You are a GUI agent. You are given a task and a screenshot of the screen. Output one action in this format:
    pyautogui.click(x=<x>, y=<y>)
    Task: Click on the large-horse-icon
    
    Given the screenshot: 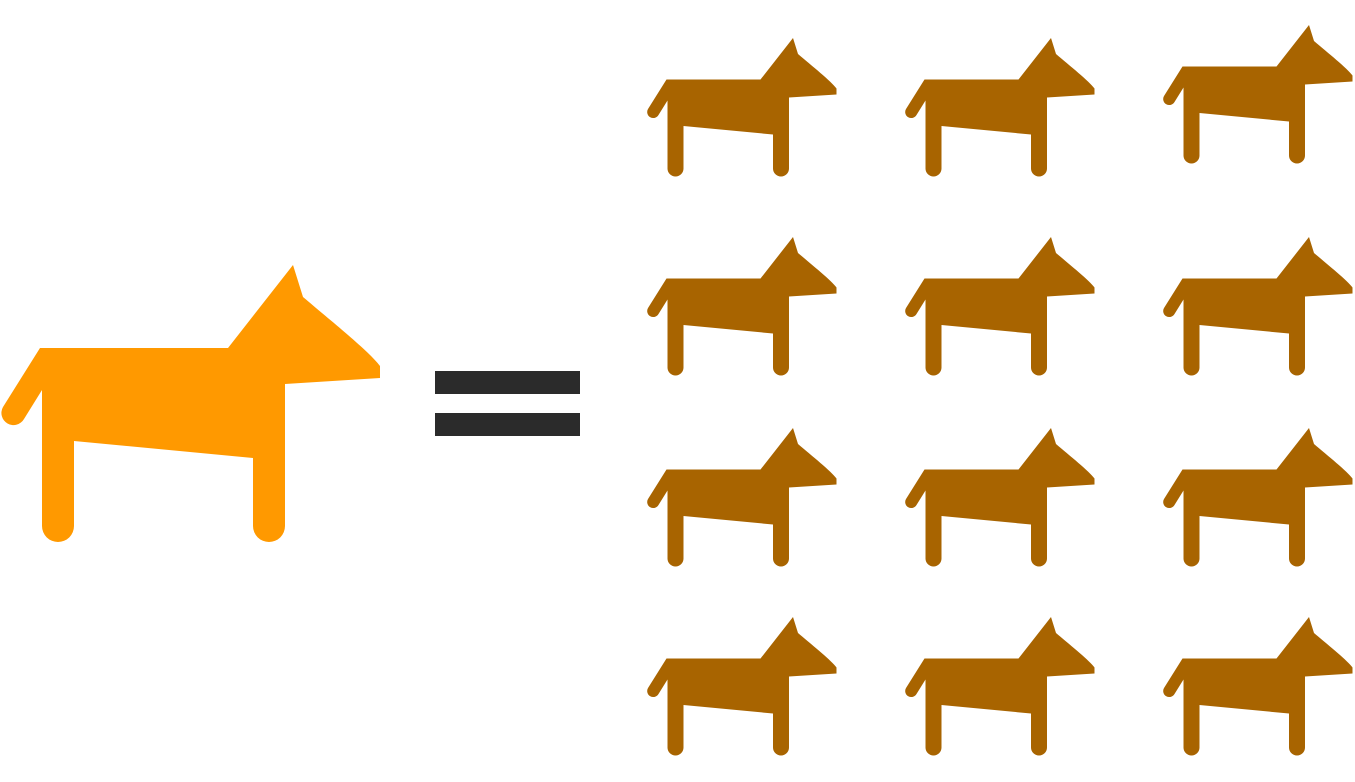 What is the action you would take?
    pyautogui.click(x=191, y=403)
    